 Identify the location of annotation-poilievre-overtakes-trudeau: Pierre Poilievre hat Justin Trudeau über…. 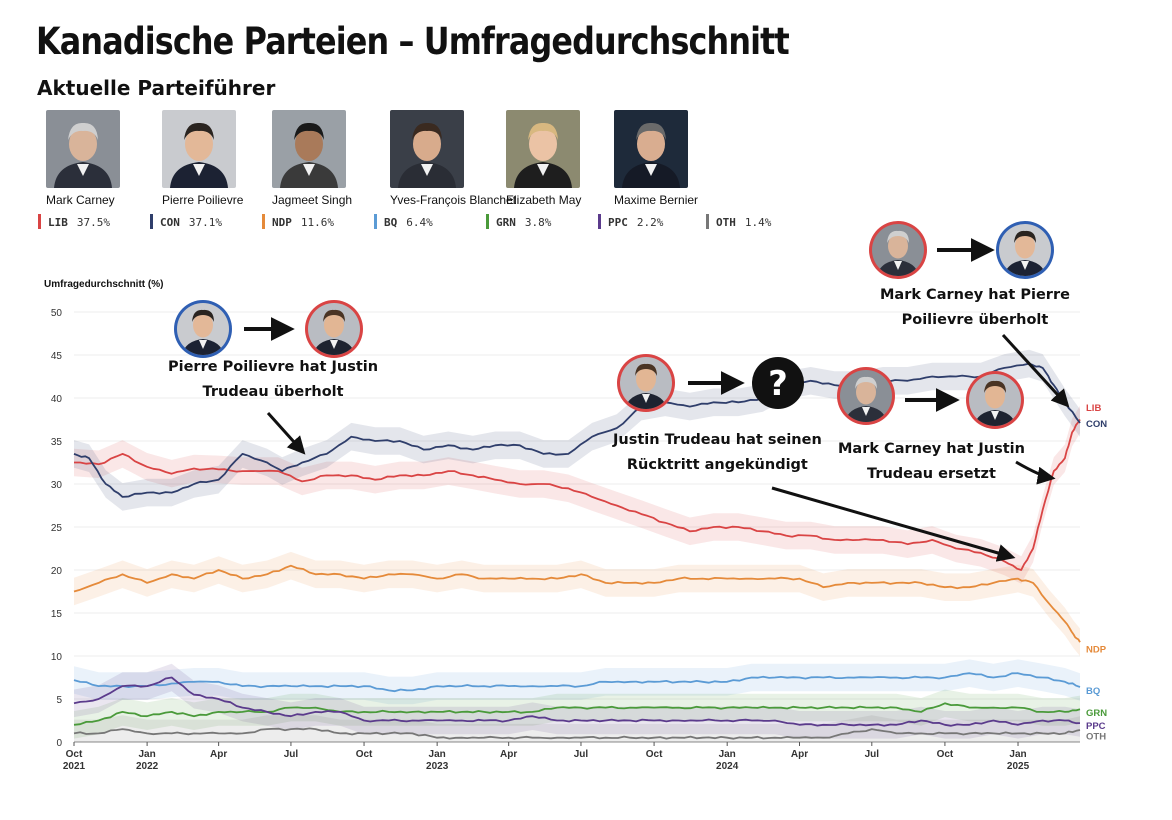
(273, 380).